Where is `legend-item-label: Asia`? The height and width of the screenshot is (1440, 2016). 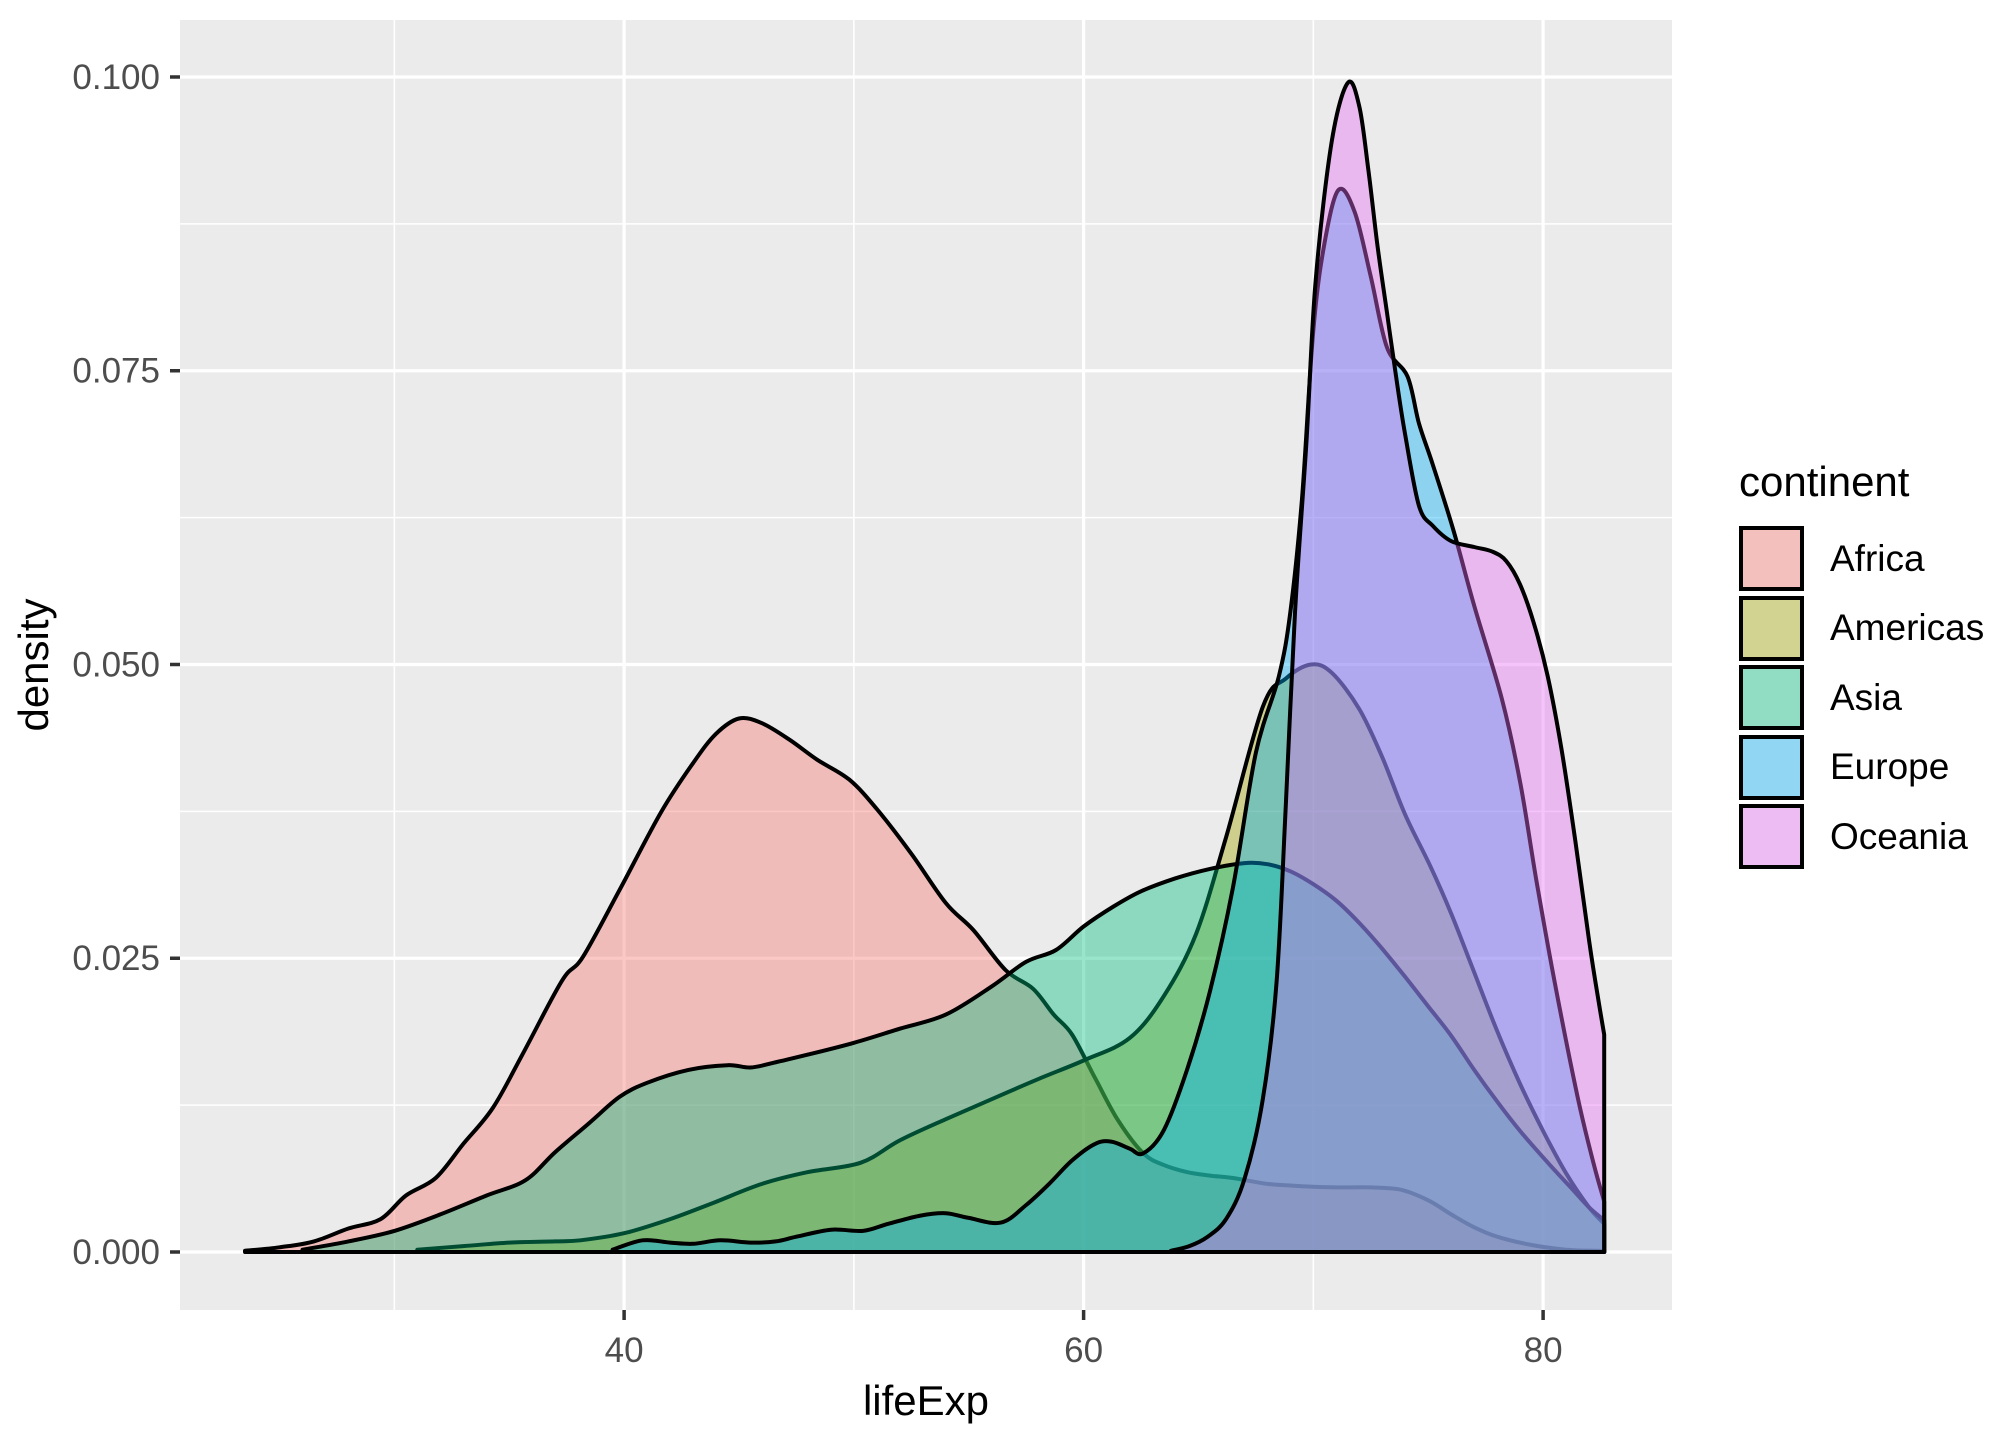
legend-item-label: Asia is located at coordinates (1866, 697).